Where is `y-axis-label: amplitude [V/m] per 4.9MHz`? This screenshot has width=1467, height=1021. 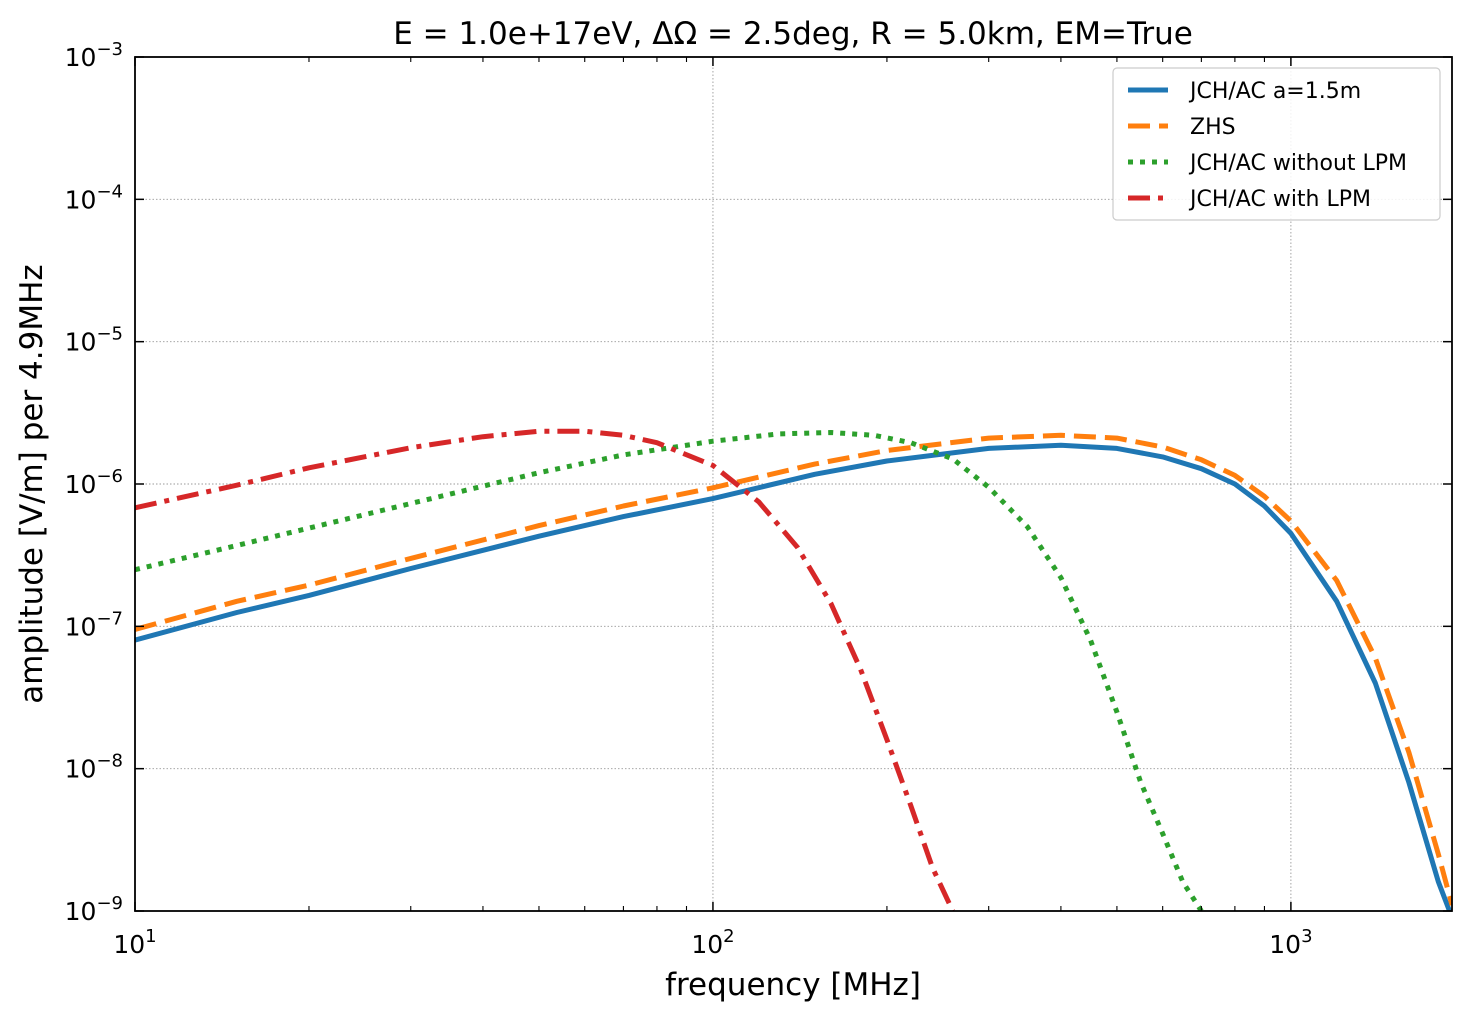 y-axis-label: amplitude [V/m] per 4.9MHz is located at coordinates (32, 483).